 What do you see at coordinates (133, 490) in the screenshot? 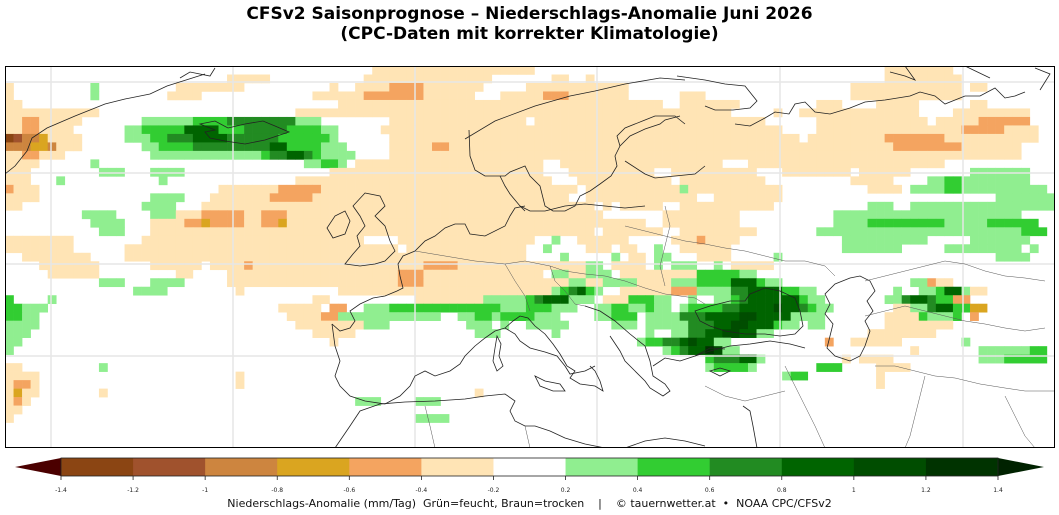
I see `colorbar-tick: -1.2` at bounding box center [133, 490].